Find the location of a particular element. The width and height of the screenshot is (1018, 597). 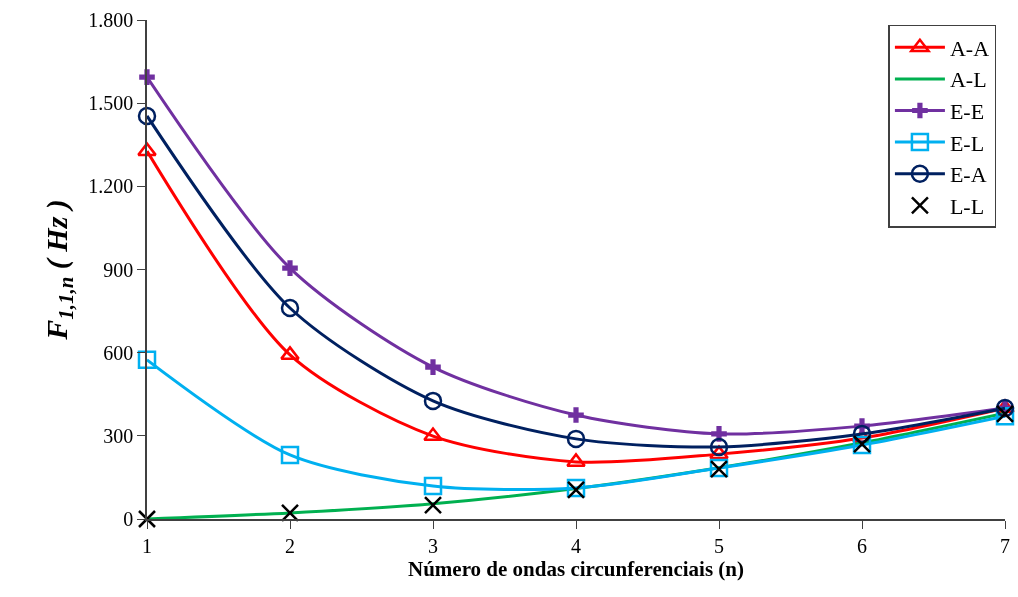

x-tick-label: 6 is located at coordinates (862, 545).